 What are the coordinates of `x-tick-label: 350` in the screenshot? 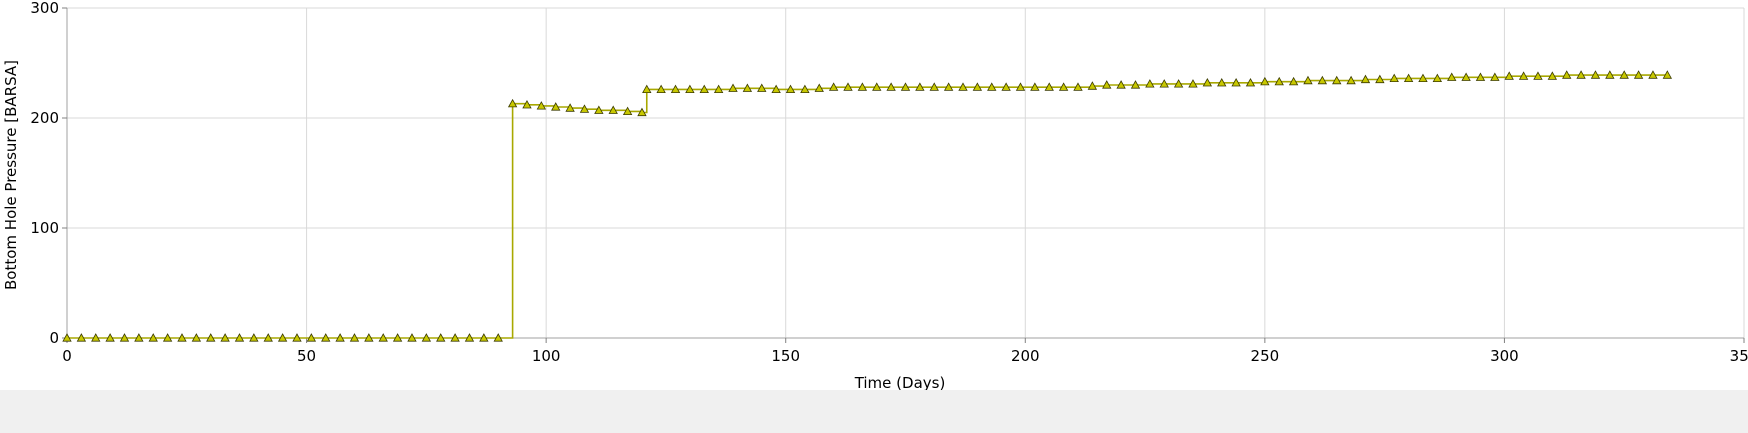 It's located at (1739, 356).